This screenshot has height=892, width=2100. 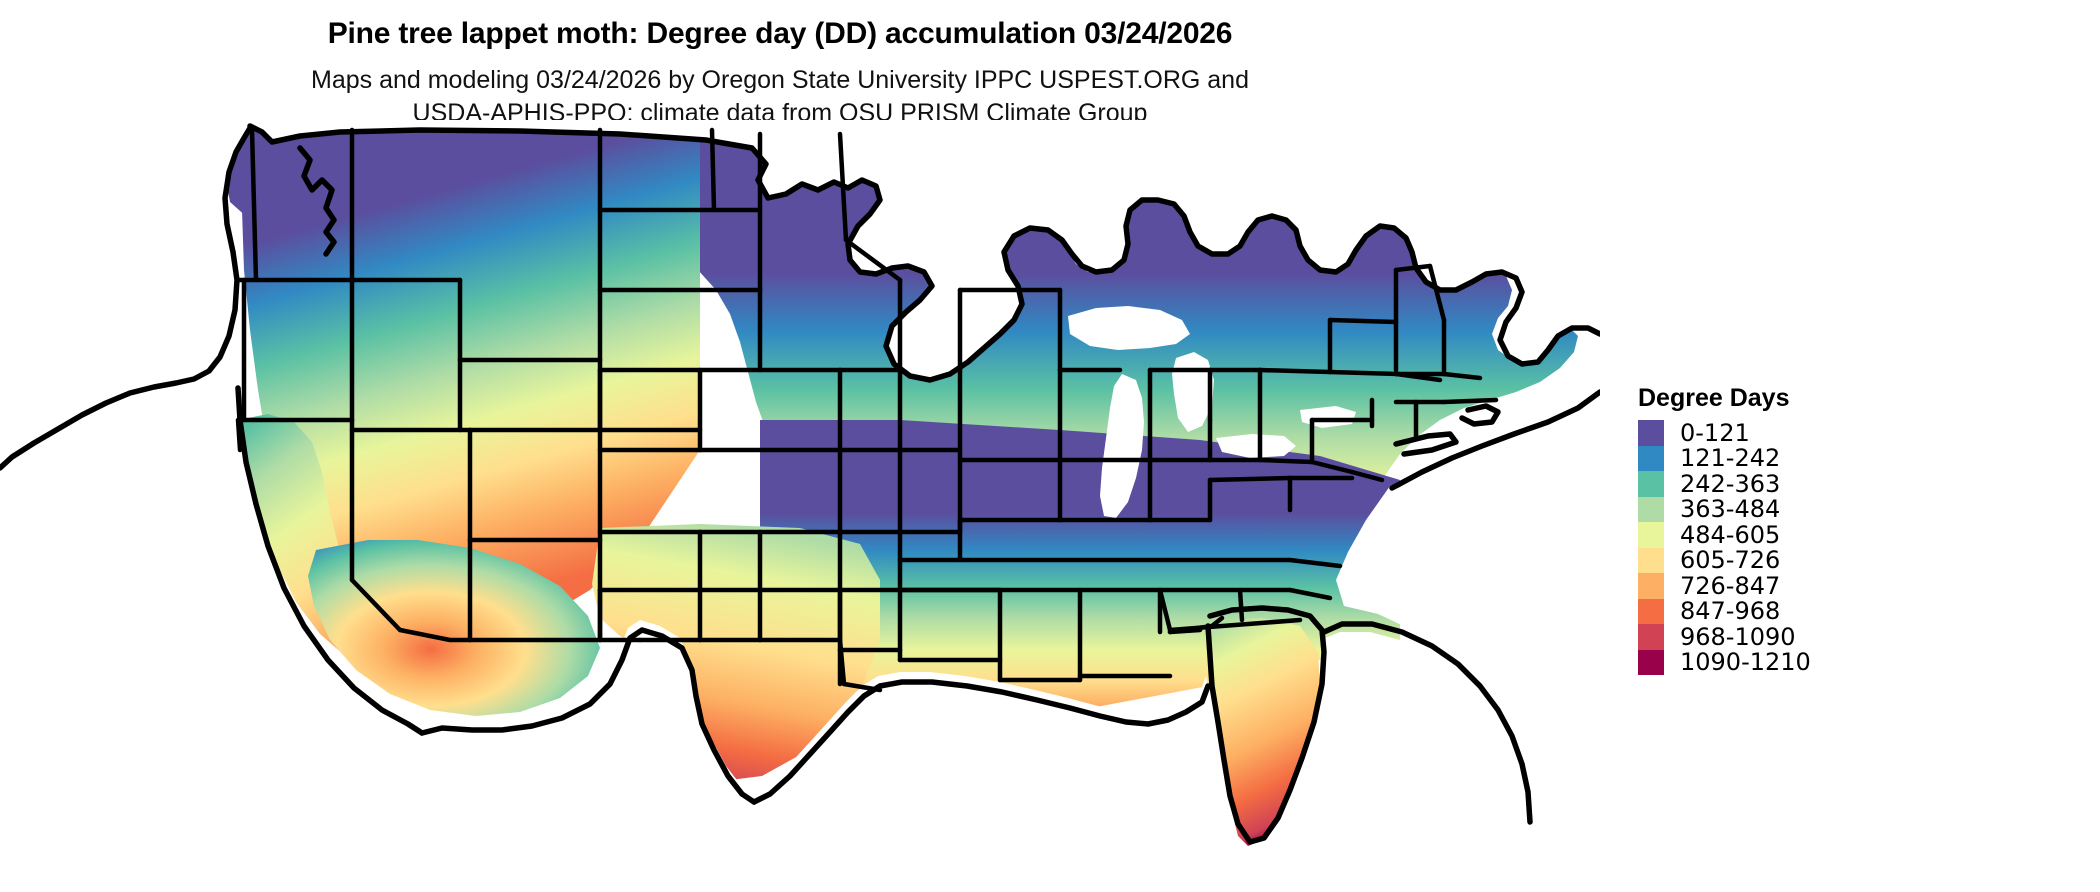 What do you see at coordinates (471, 383) in the screenshot?
I see `region-west` at bounding box center [471, 383].